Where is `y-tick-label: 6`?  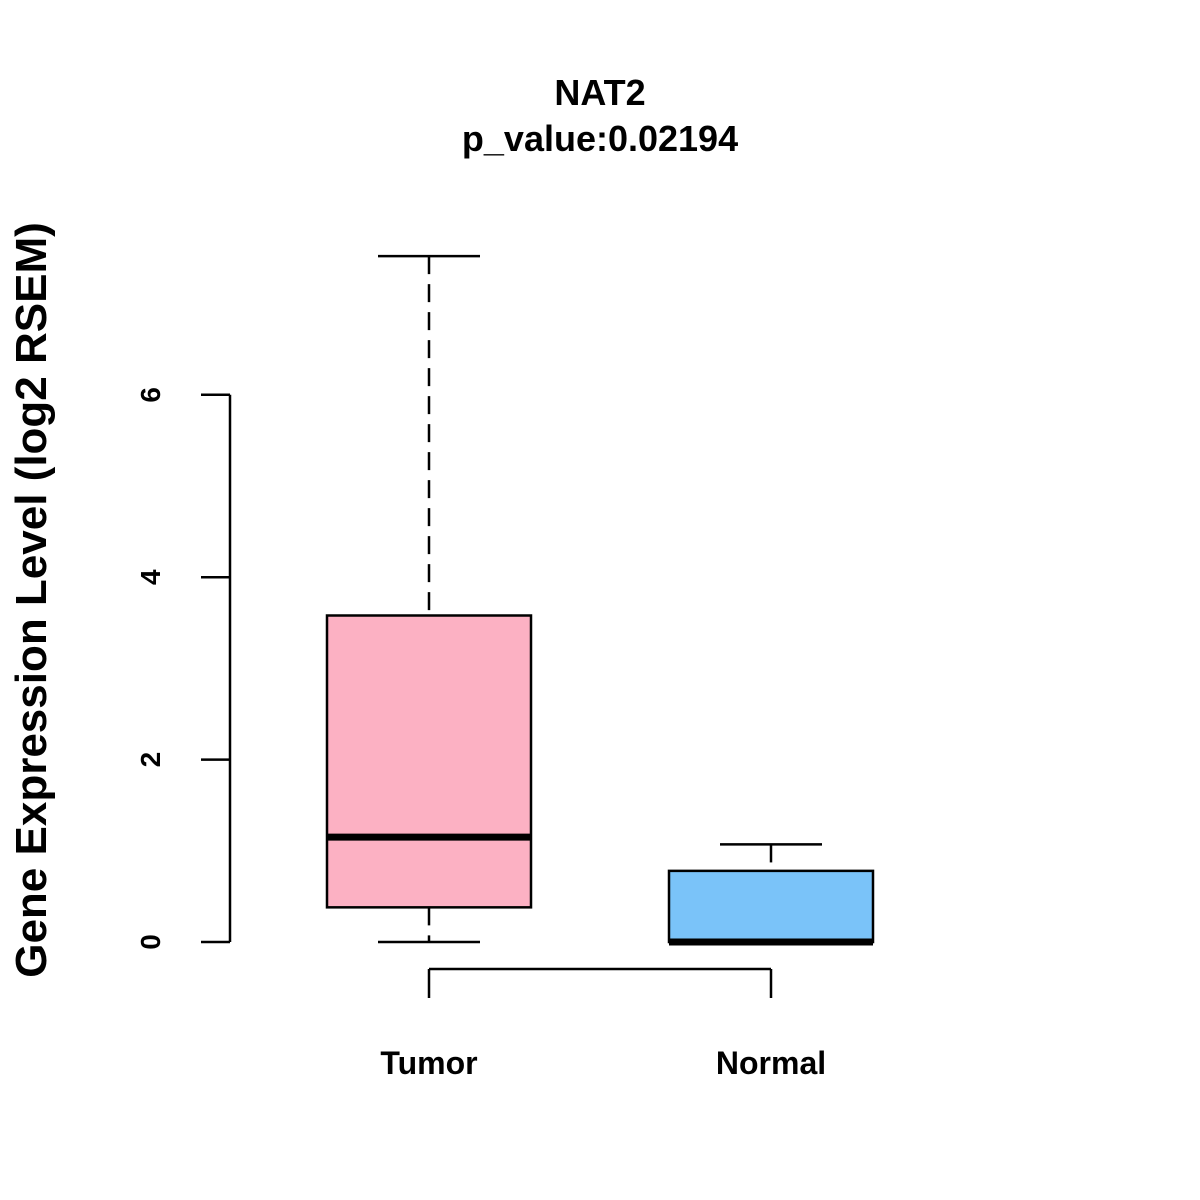 y-tick-label: 6 is located at coordinates (150, 395).